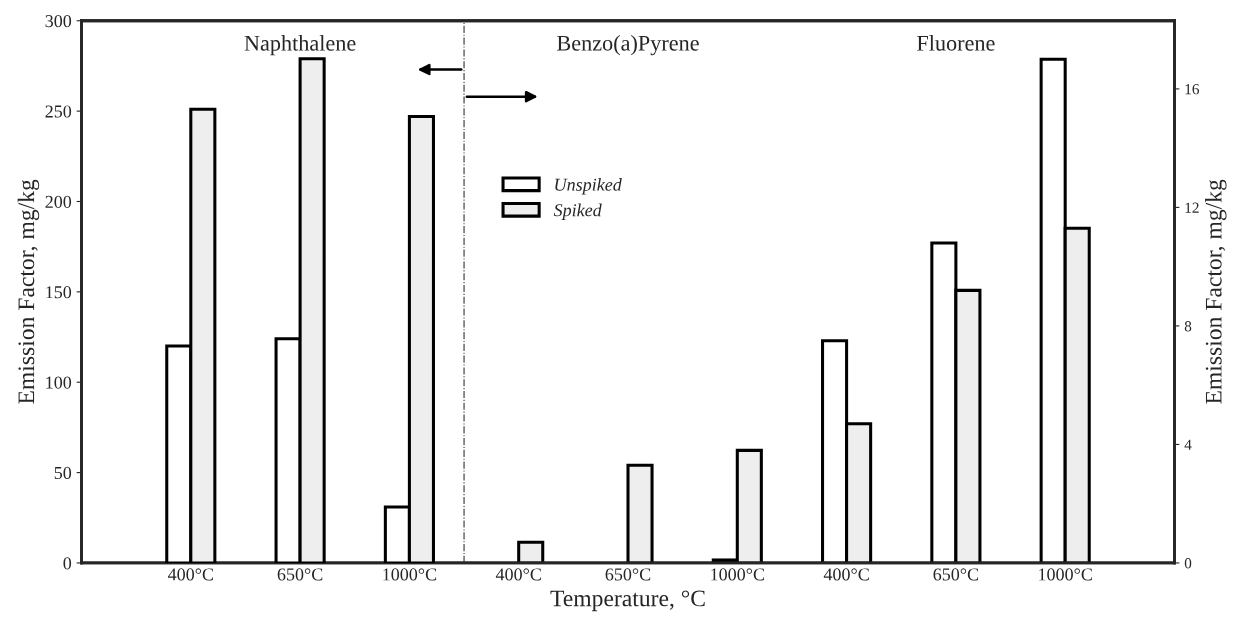  Describe the element at coordinates (956, 43) in the screenshot. I see `annotation: Fluorene` at that location.